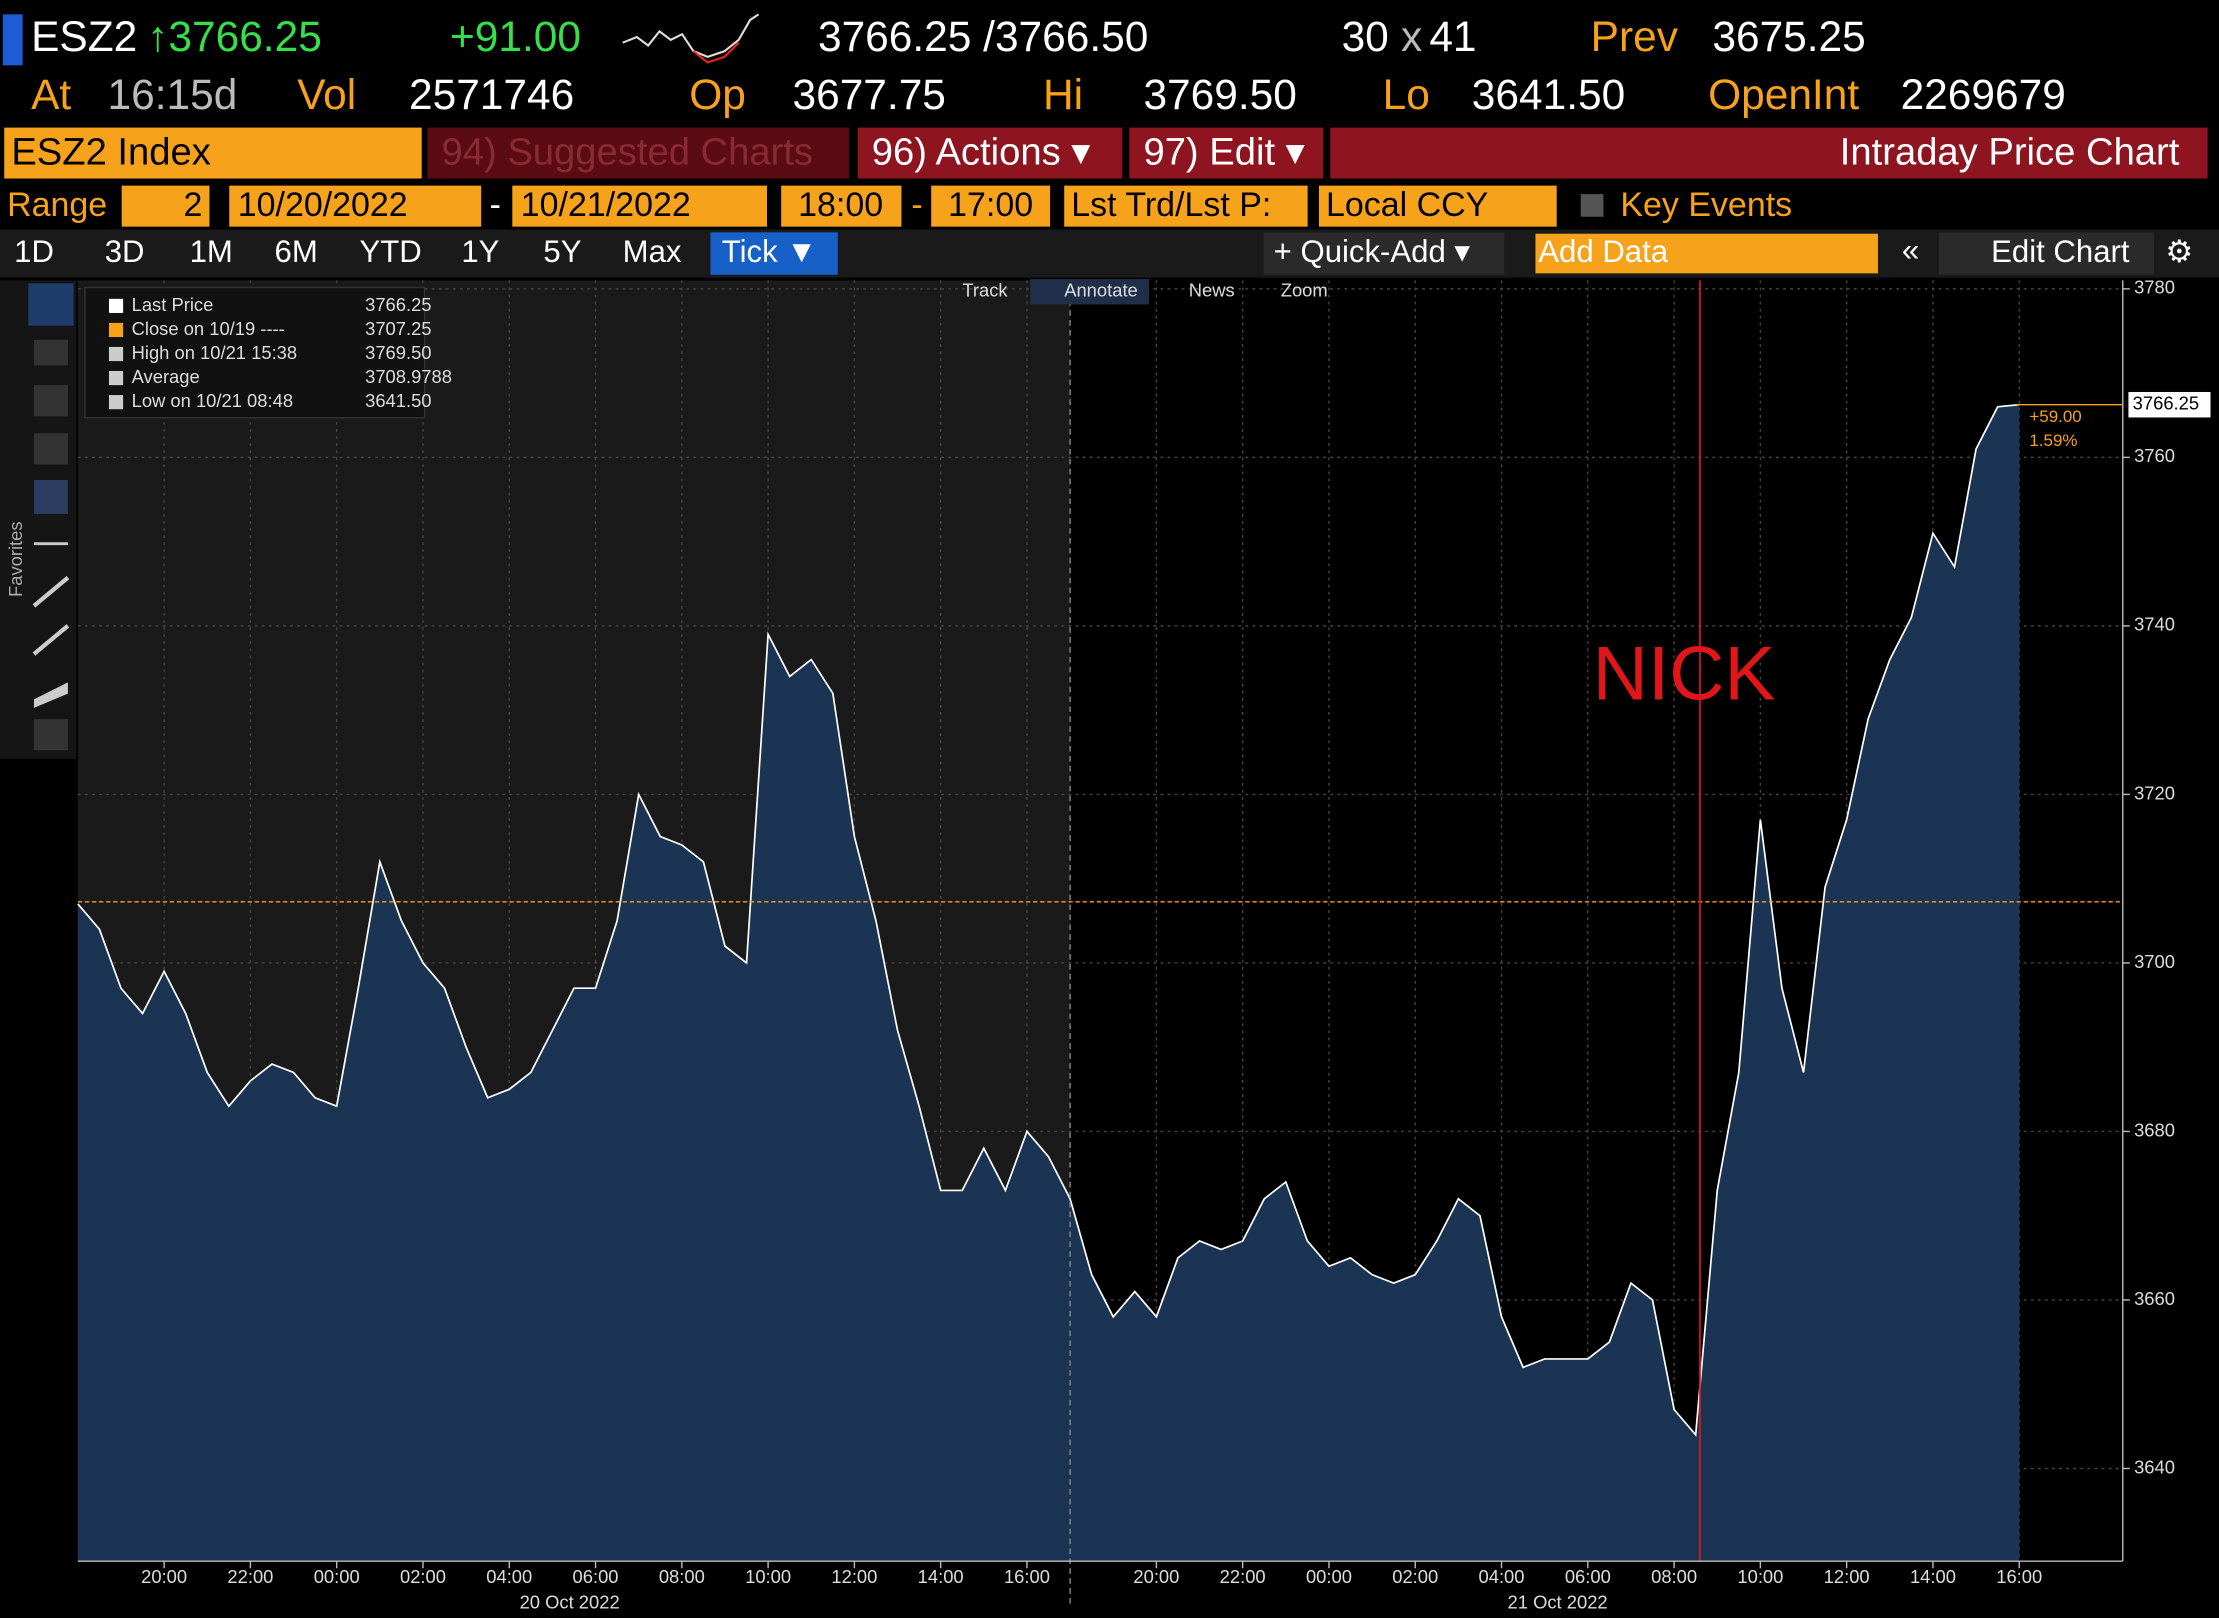 Image resolution: width=2219 pixels, height=1618 pixels. I want to click on last-price-tag-box, so click(2169, 404).